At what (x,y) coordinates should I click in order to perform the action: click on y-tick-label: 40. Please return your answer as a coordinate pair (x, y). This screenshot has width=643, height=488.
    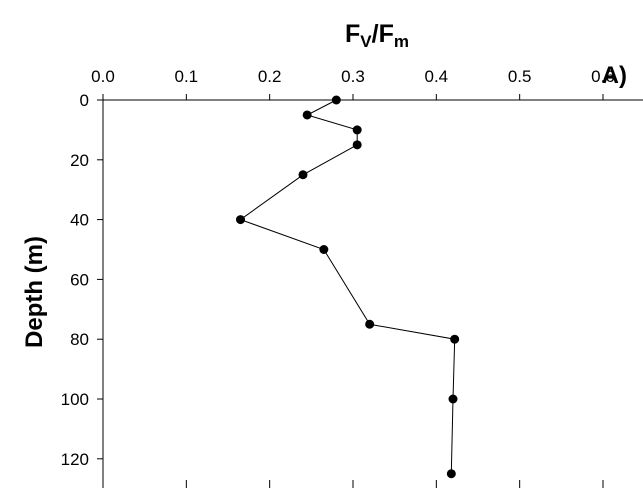
    Looking at the image, I should click on (79, 220).